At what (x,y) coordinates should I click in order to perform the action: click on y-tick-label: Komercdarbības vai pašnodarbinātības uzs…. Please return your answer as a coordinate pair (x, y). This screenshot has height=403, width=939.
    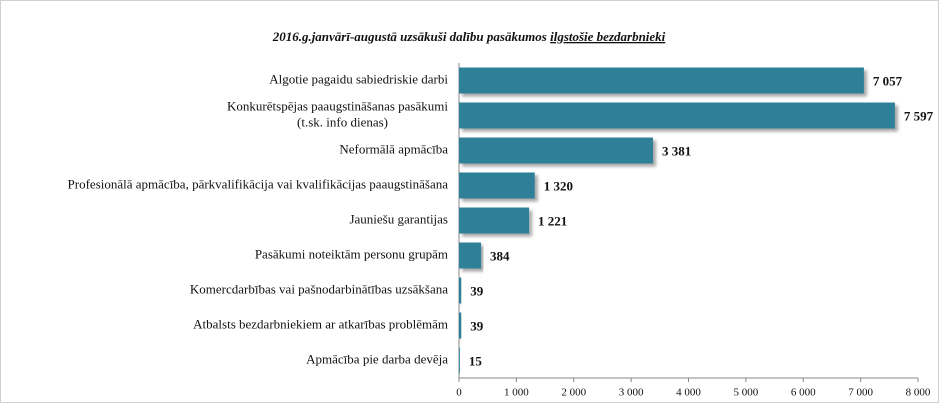
    Looking at the image, I should click on (319, 288).